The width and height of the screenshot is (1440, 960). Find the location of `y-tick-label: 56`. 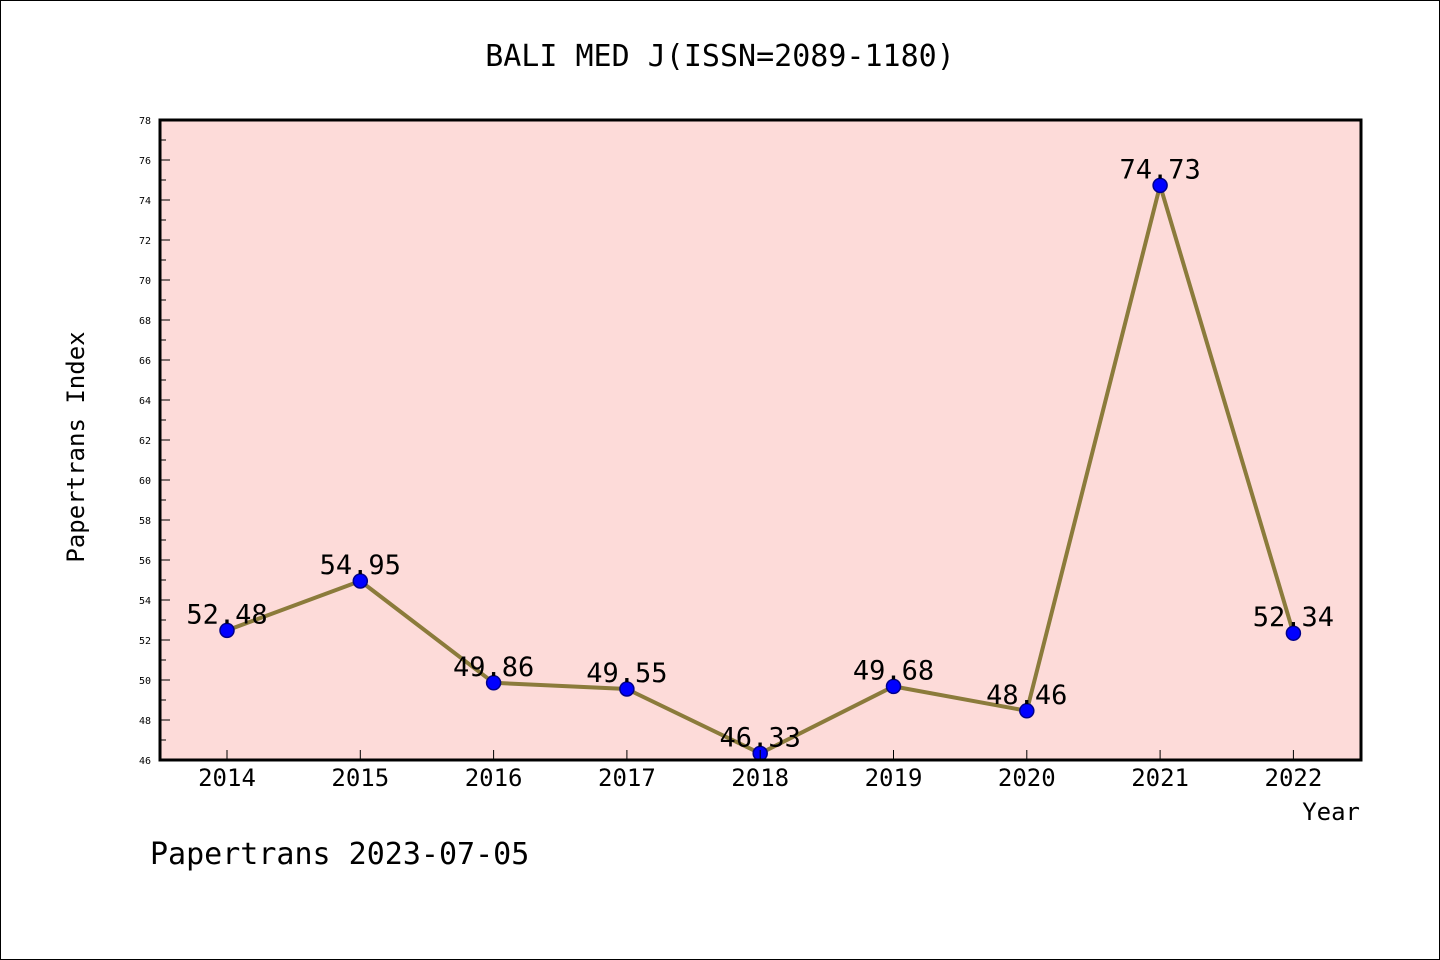

y-tick-label: 56 is located at coordinates (145, 561).